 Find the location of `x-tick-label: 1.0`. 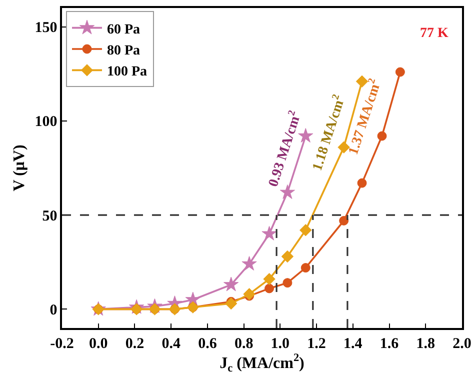

x-tick-label: 1.0 is located at coordinates (280, 344).